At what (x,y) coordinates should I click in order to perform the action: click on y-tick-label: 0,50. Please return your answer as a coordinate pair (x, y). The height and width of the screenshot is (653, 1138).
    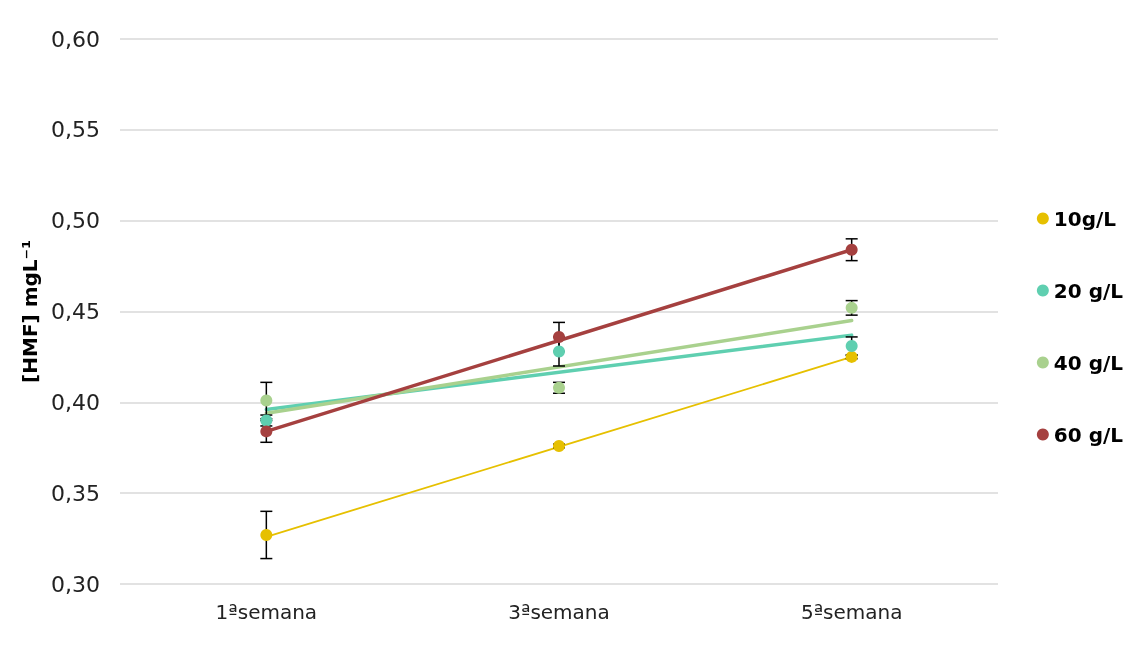
    Looking at the image, I should click on (75, 221).